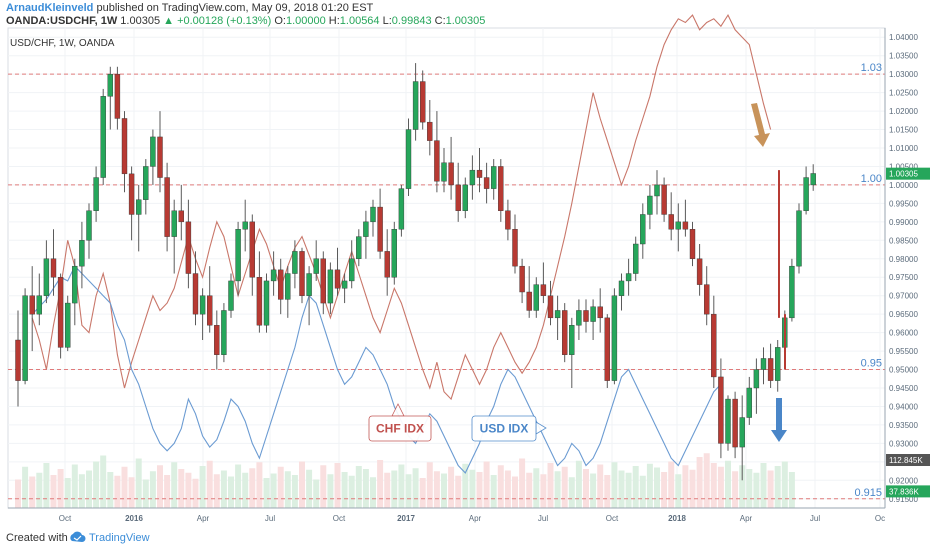  What do you see at coordinates (903, 111) in the screenshot?
I see `price-tick-label: 1.02000` at bounding box center [903, 111].